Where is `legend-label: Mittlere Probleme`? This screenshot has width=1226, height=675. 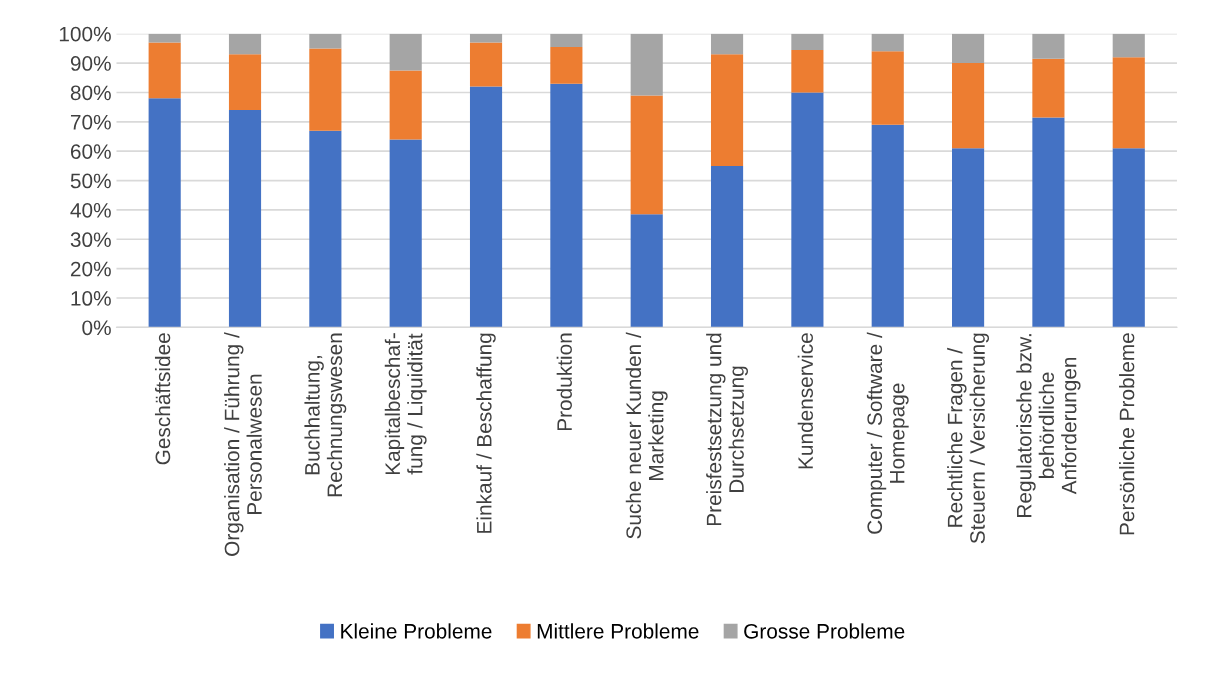 legend-label: Mittlere Probleme is located at coordinates (618, 631).